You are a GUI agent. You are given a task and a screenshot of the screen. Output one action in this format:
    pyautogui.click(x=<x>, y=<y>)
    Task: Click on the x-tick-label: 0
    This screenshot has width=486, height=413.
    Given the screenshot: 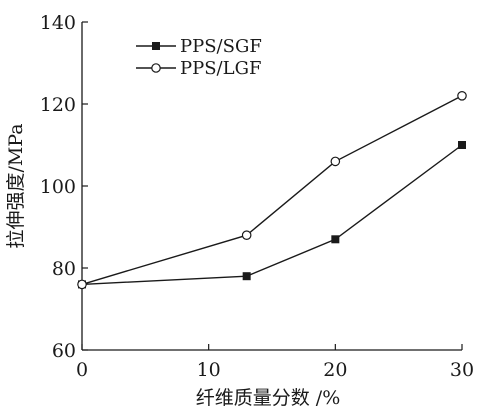 What is the action you would take?
    pyautogui.click(x=82, y=370)
    